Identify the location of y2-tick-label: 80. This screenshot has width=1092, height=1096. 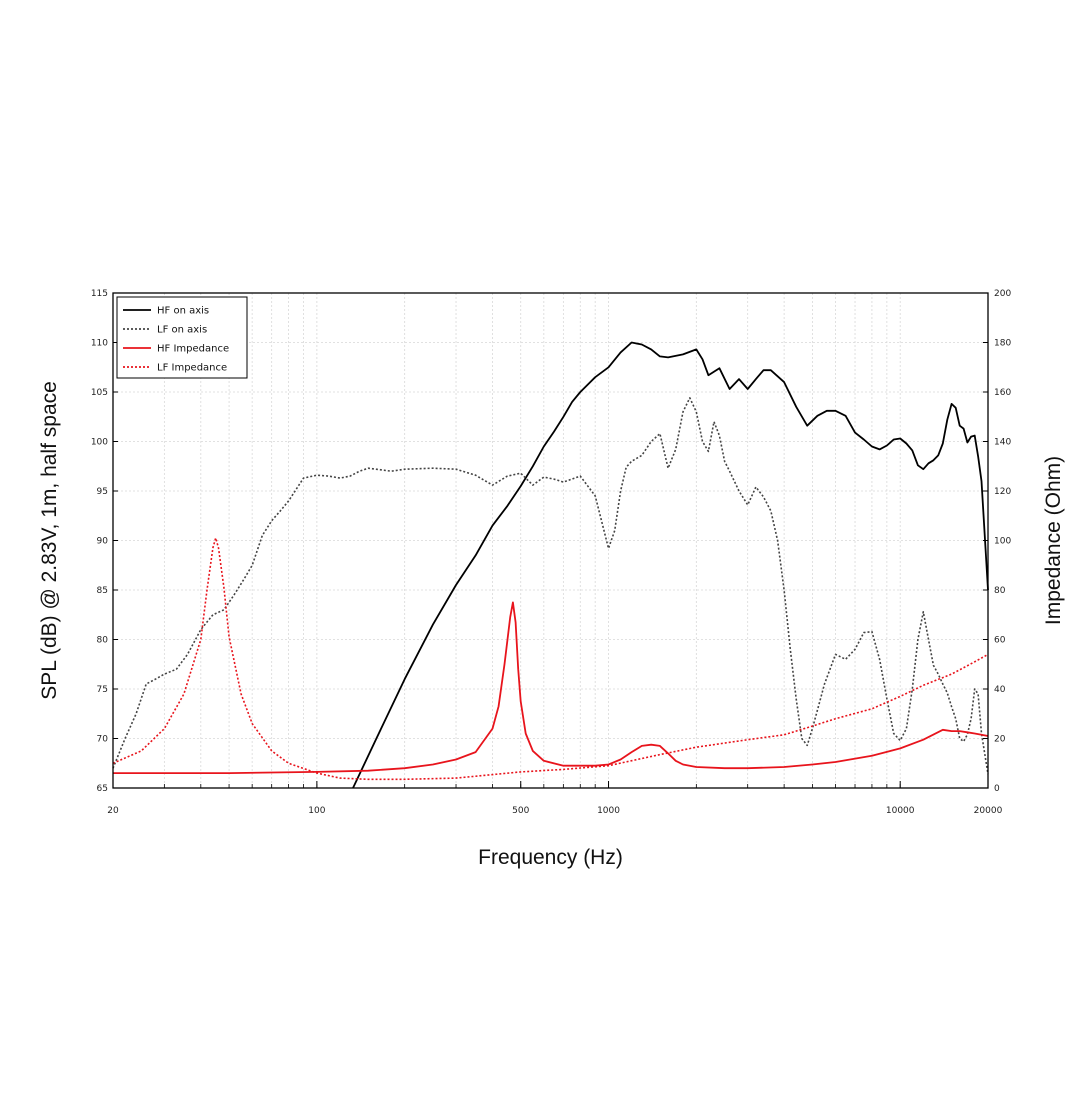
(1000, 591).